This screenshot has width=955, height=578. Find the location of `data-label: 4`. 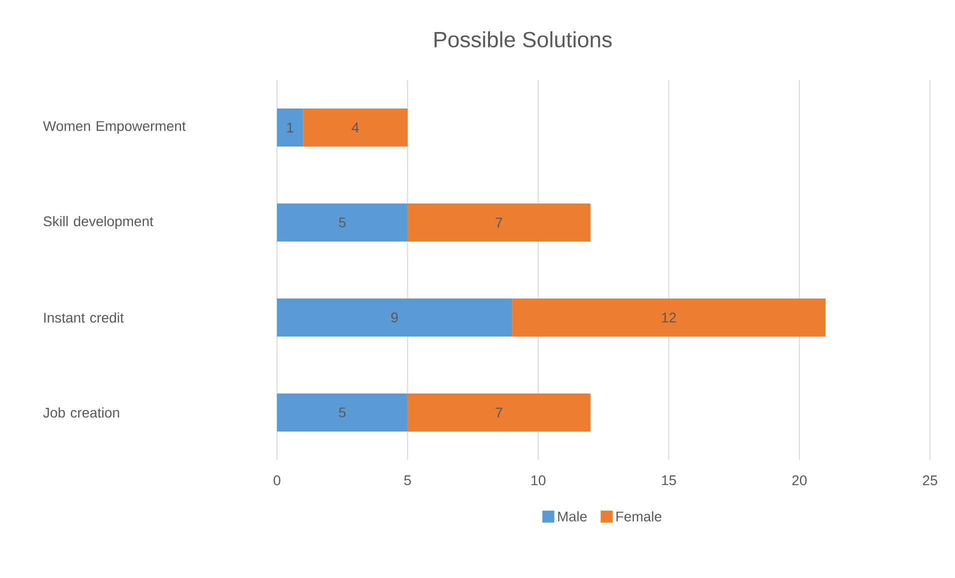

data-label: 4 is located at coordinates (355, 127).